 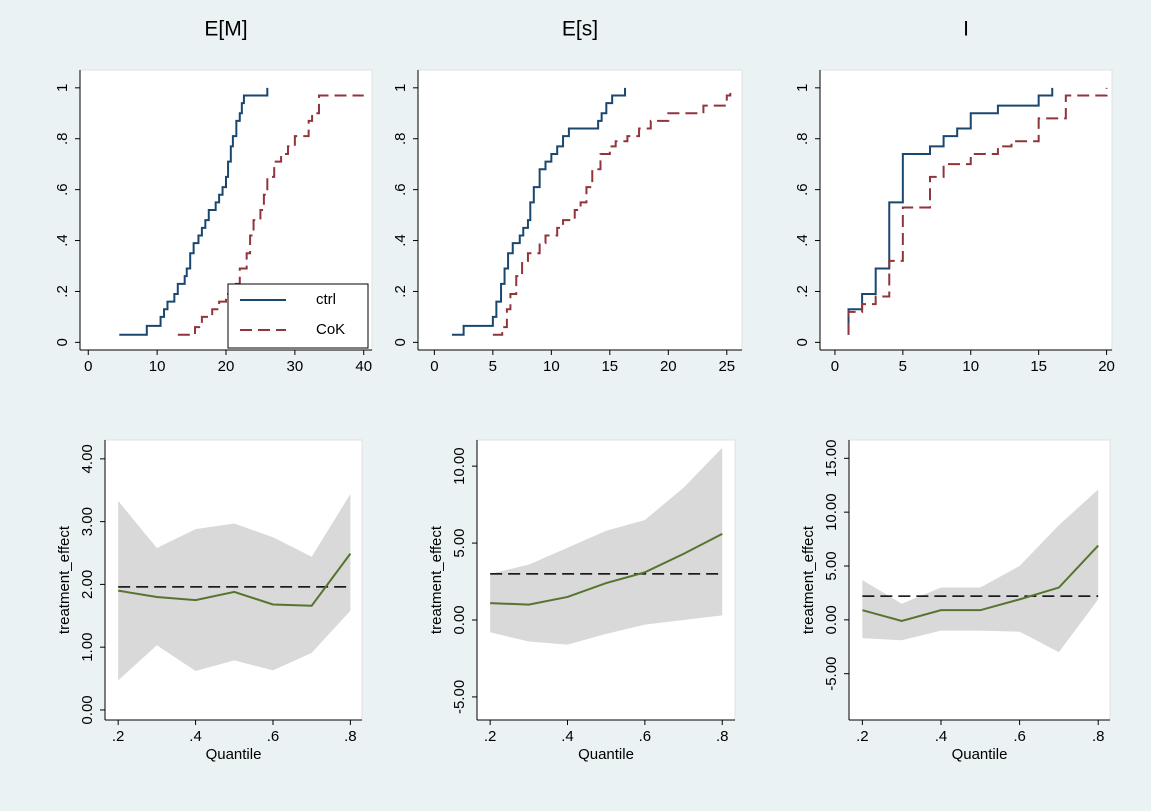 What do you see at coordinates (225, 29) in the screenshot?
I see `panel-title: E[M]` at bounding box center [225, 29].